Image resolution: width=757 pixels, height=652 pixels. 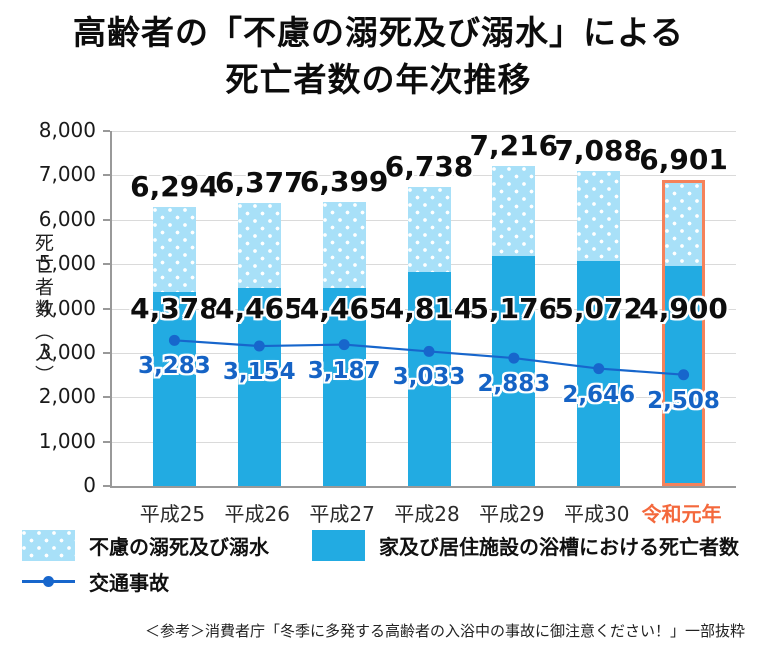 What do you see at coordinates (338, 545) in the screenshot?
I see `solid-swatch-icon` at bounding box center [338, 545].